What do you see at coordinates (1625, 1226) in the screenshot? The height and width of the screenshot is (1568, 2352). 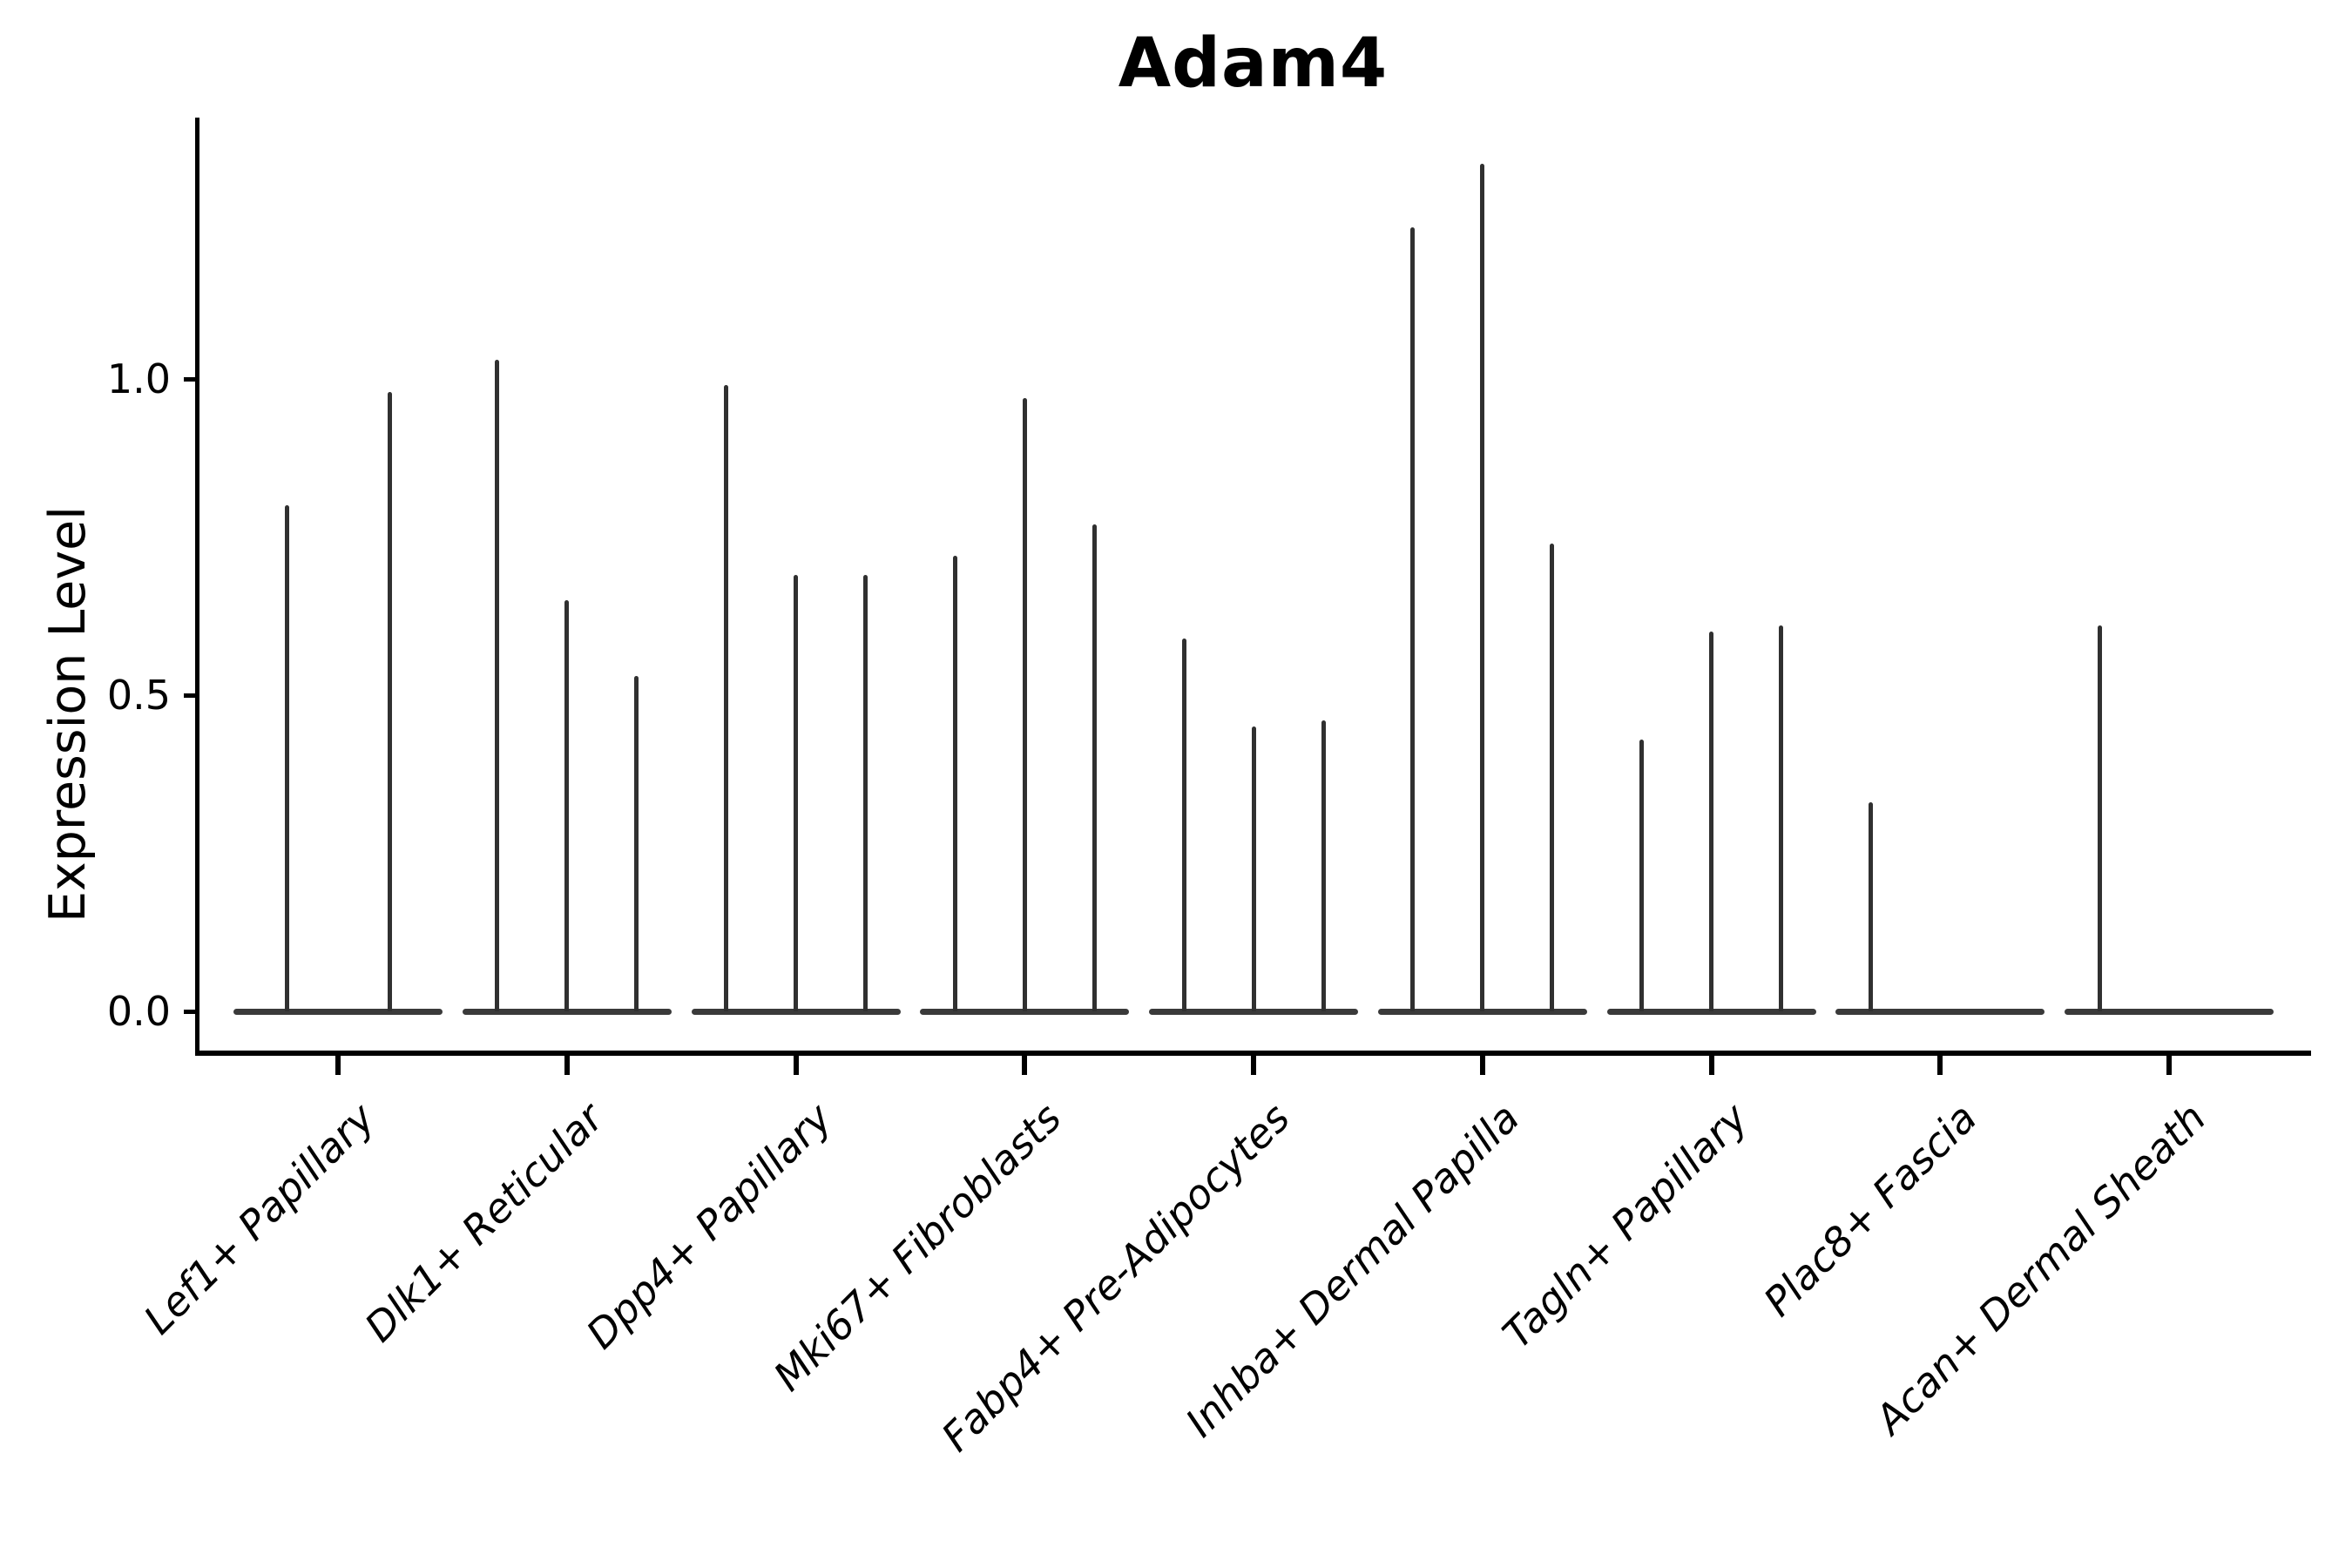 I see `x-tick-label: Tagln+ Papillary` at bounding box center [1625, 1226].